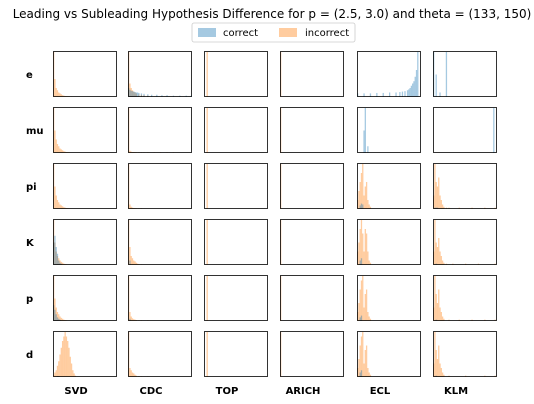  What do you see at coordinates (465, 298) in the screenshot?
I see `panel-p-KLM` at bounding box center [465, 298].